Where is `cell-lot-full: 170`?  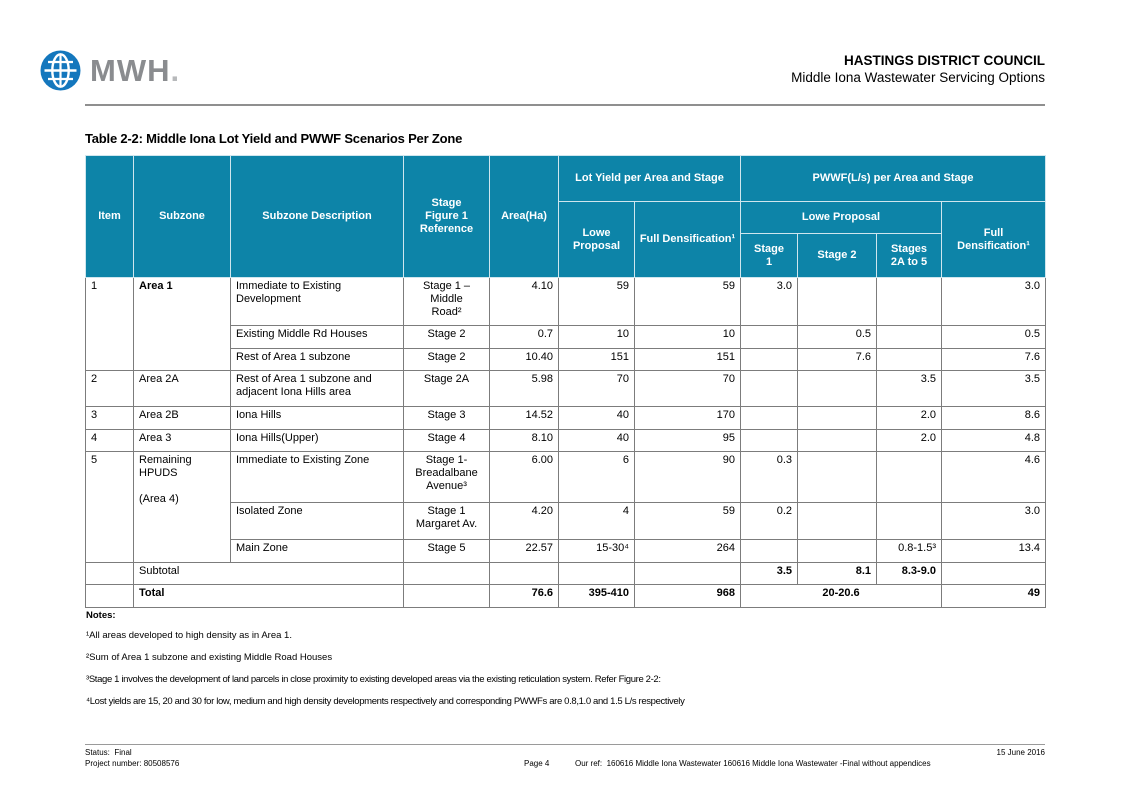 cell-lot-full: 170 is located at coordinates (687, 418).